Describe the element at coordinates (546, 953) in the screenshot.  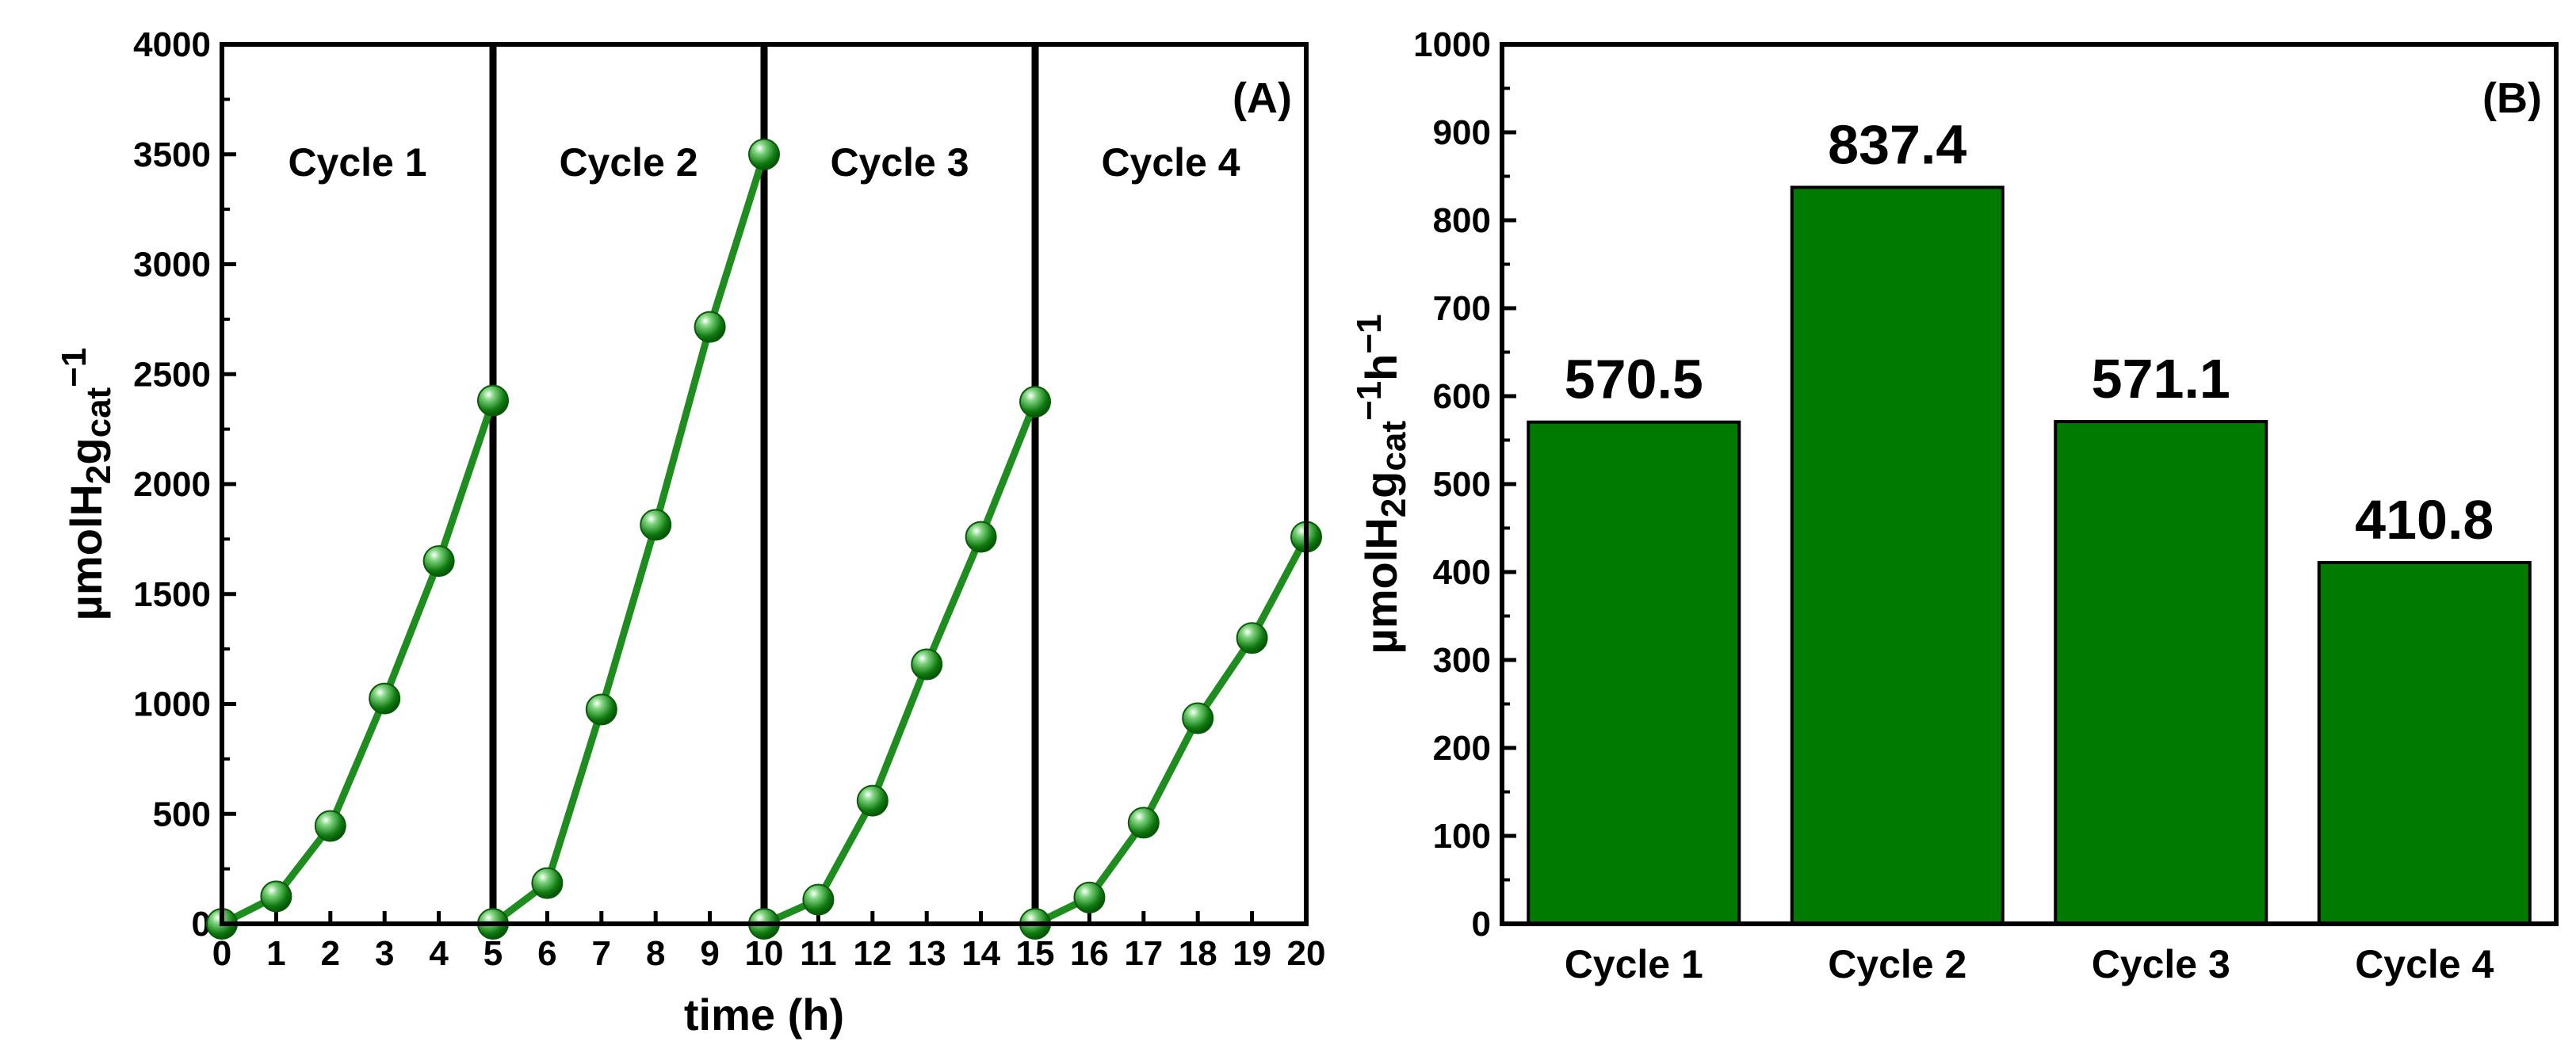
I see `x-tick-label: 6` at that location.